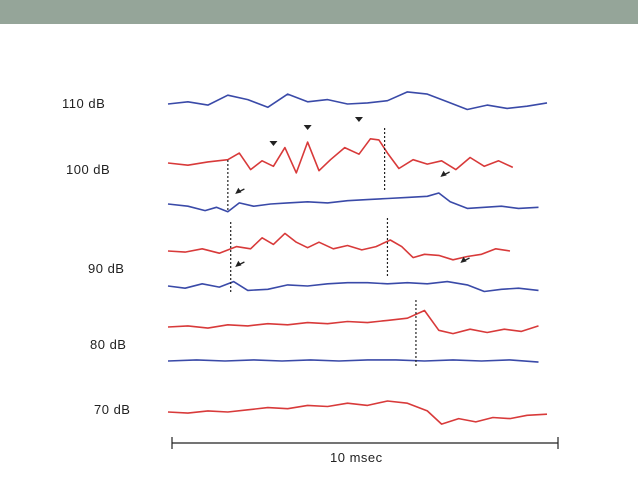  Describe the element at coordinates (357, 412) in the screenshot. I see `waveform-70db-red` at that location.